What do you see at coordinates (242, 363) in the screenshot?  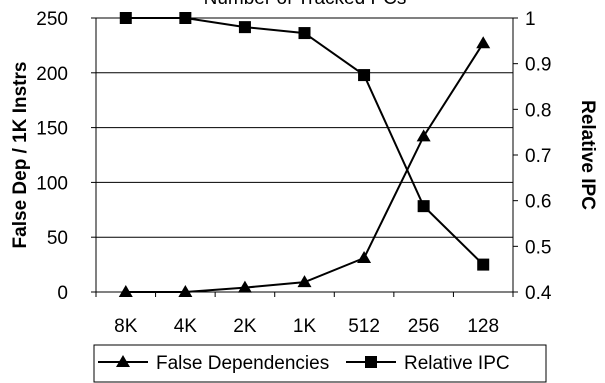 I see `legend-label-false-dependencies: False Dependencies` at bounding box center [242, 363].